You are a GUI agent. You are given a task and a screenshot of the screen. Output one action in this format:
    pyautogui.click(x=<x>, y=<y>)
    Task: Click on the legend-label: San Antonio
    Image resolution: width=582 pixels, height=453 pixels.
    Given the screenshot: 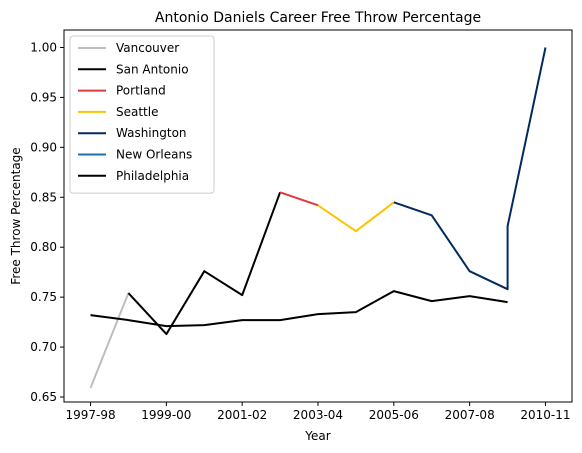 What is the action you would take?
    pyautogui.click(x=152, y=69)
    